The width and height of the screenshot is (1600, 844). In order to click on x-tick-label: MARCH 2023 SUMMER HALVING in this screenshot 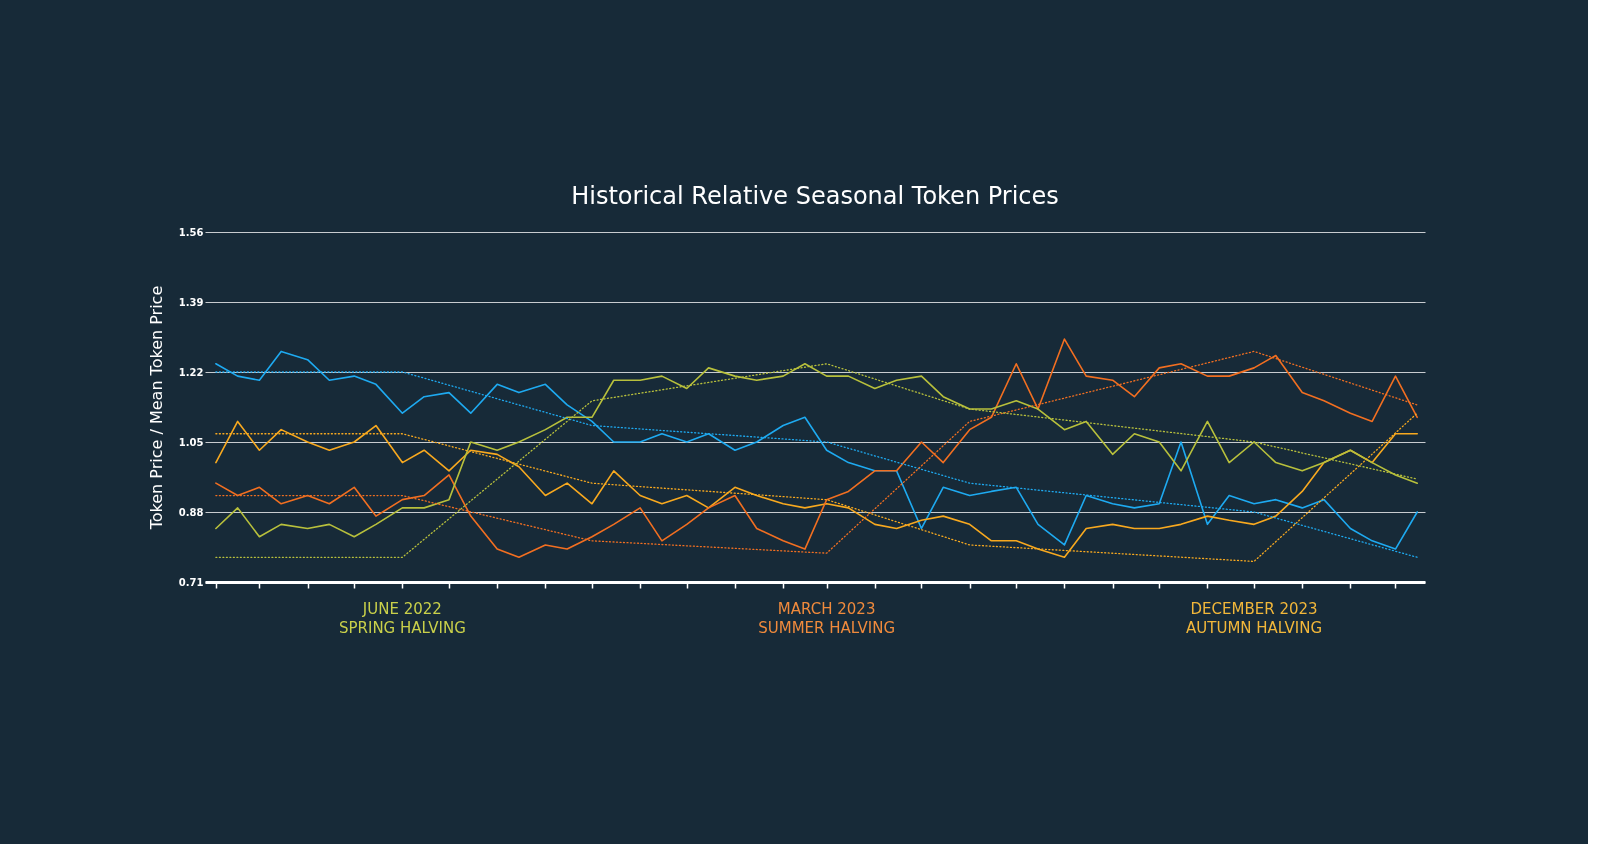, I will do `click(827, 618)`.